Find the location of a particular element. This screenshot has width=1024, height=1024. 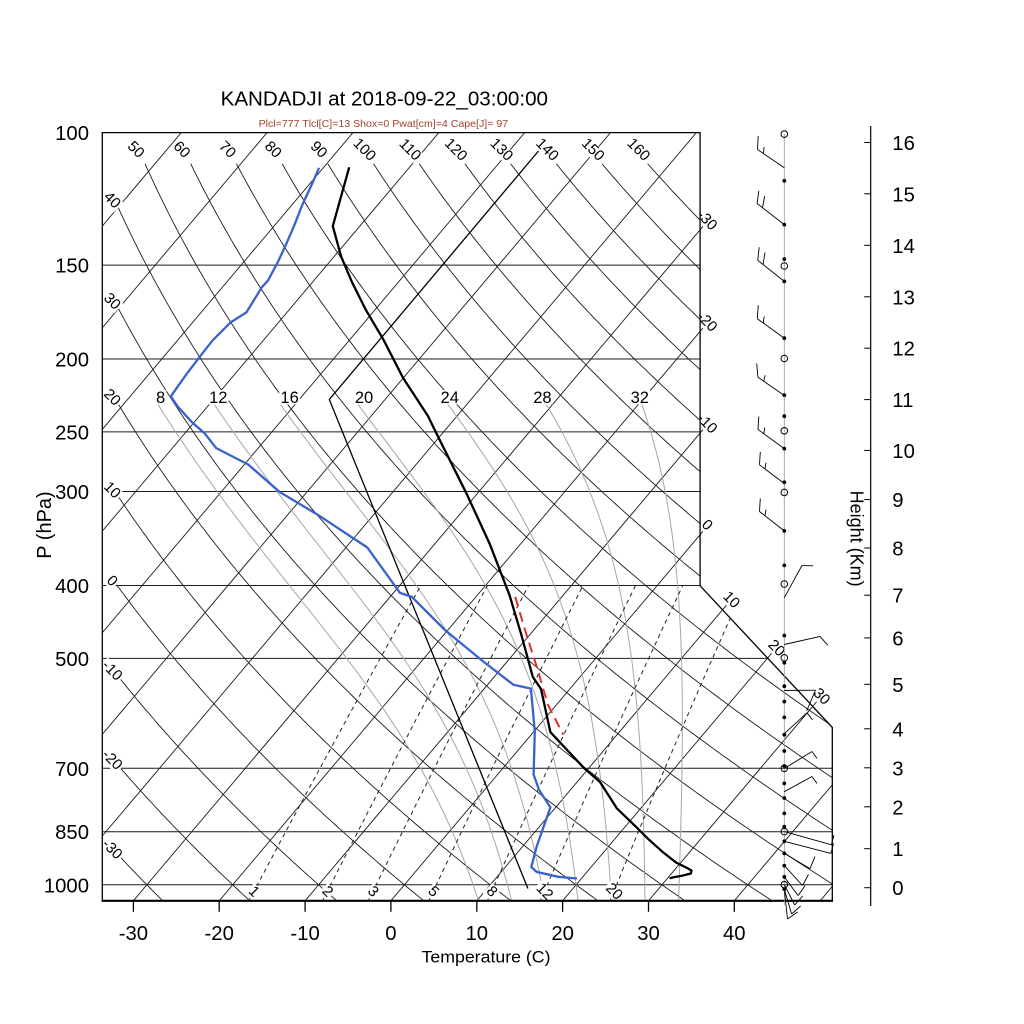

svg-text: -10 is located at coordinates (304, 934).